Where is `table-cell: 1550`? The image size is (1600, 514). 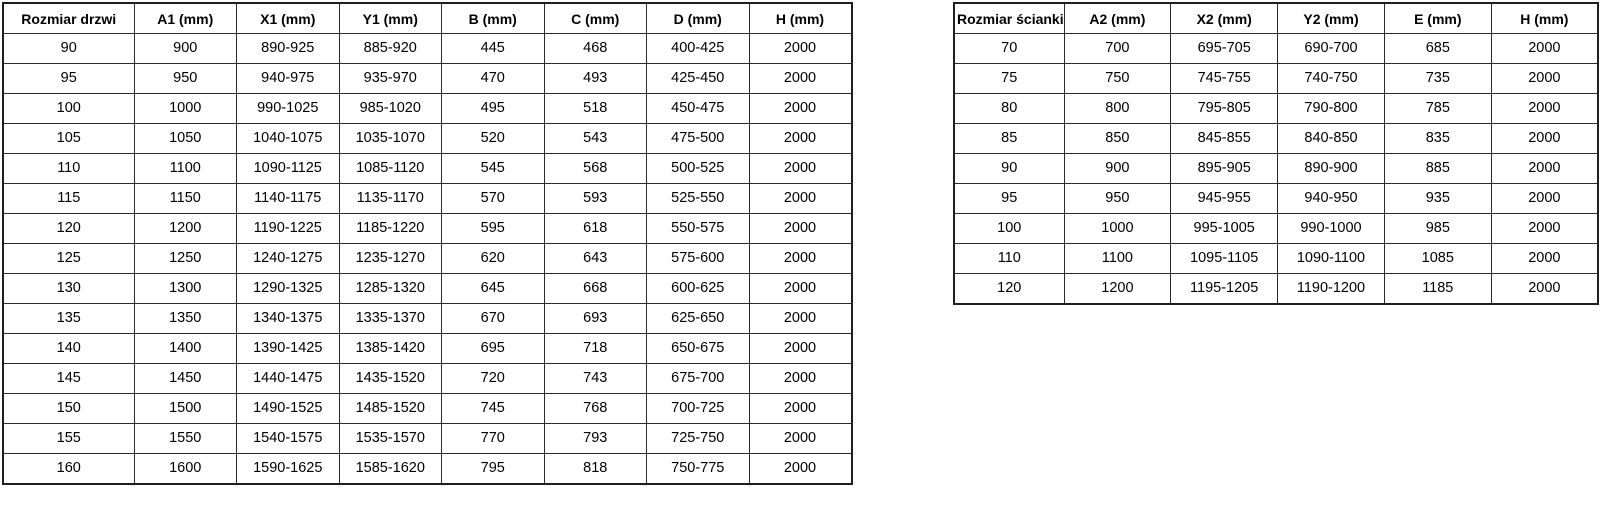
table-cell: 1550 is located at coordinates (185, 438).